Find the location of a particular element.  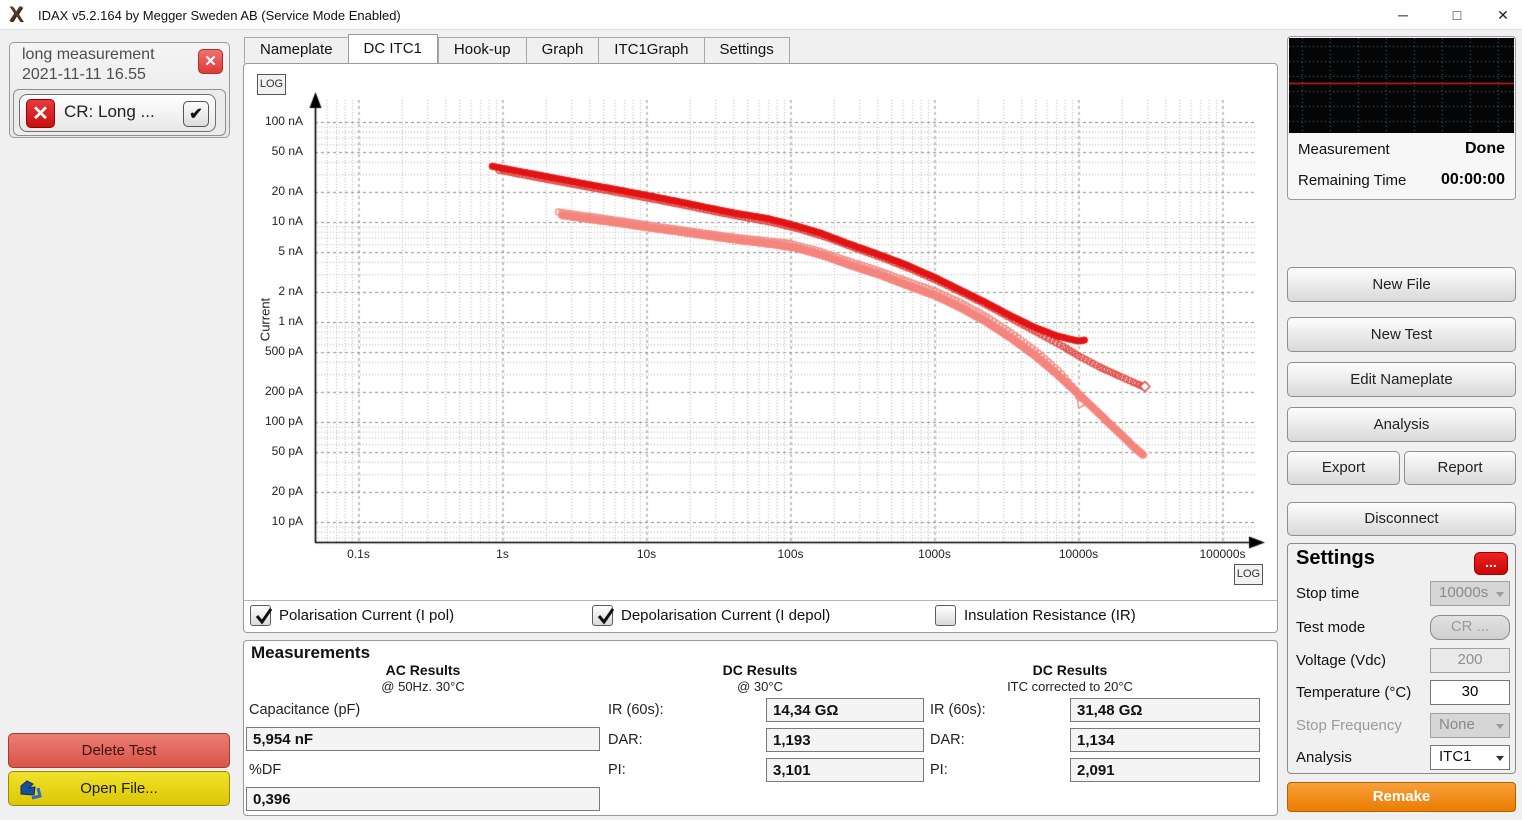

y-tick: 500 pA is located at coordinates (283, 351).